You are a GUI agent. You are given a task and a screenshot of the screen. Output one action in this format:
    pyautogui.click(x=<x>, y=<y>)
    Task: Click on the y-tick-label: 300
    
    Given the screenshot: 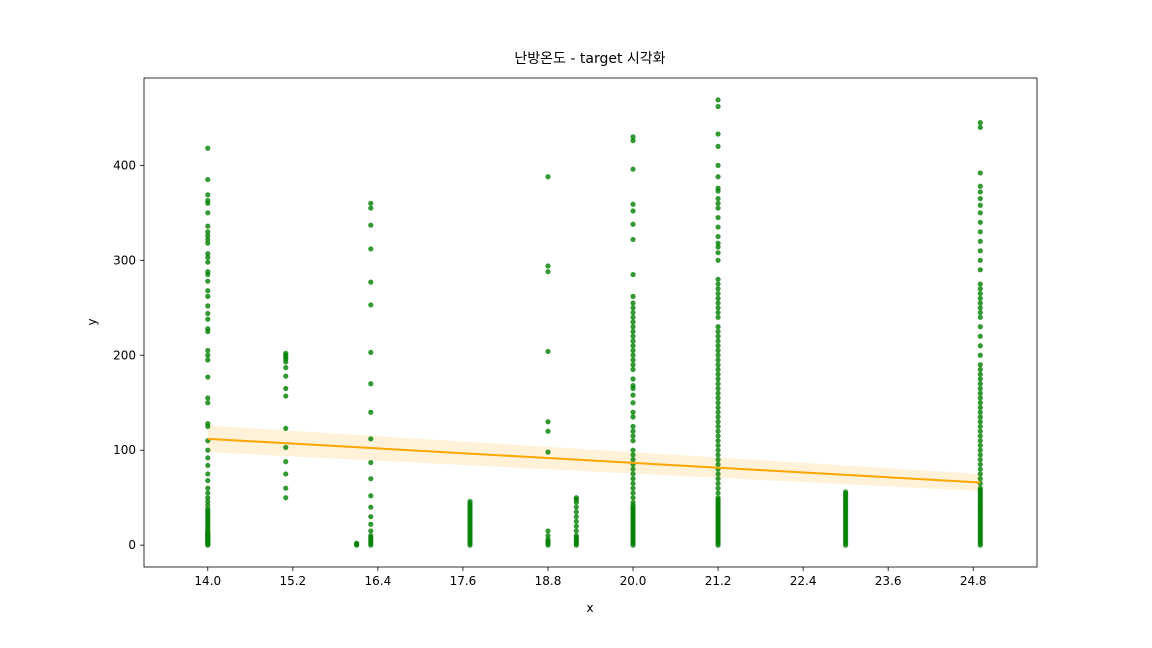 What is the action you would take?
    pyautogui.click(x=124, y=260)
    